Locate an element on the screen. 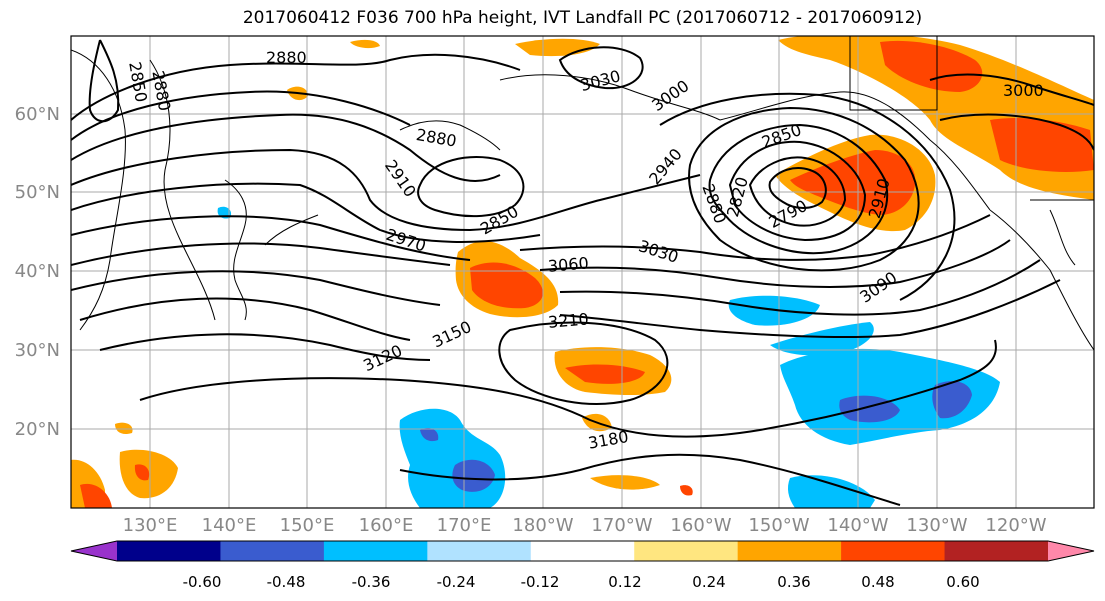 The width and height of the screenshot is (1105, 601). contour-label: 3060 is located at coordinates (568, 264).